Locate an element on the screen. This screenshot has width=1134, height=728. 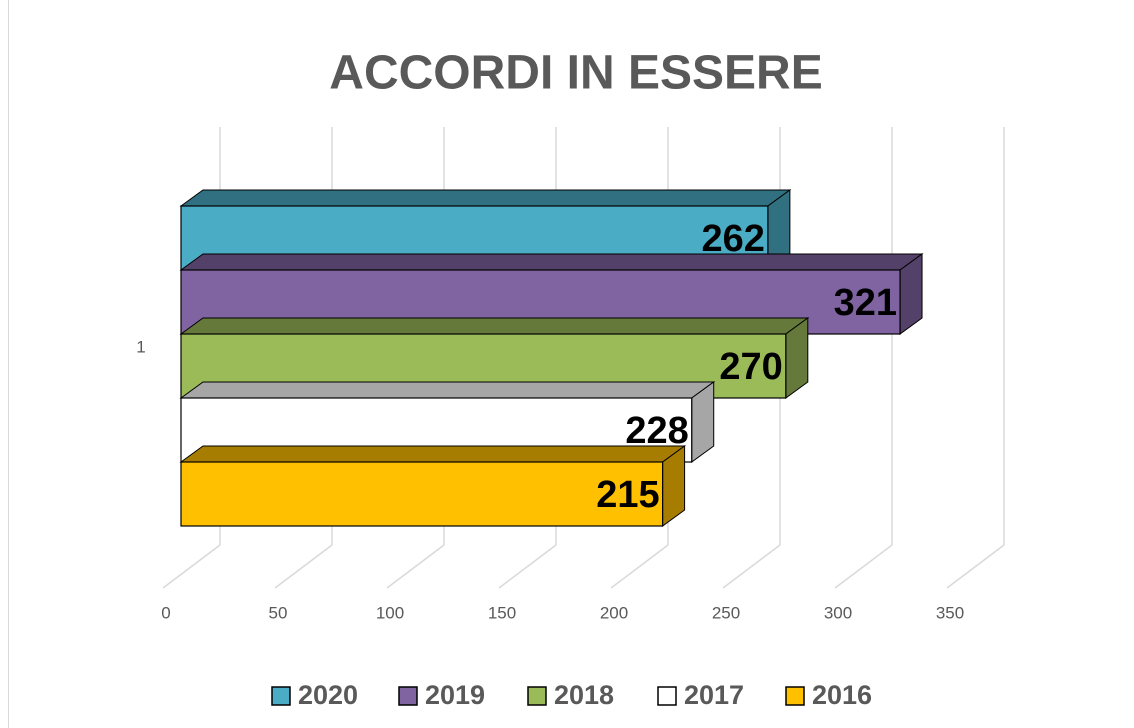
legend-label: 2017 is located at coordinates (714, 695).